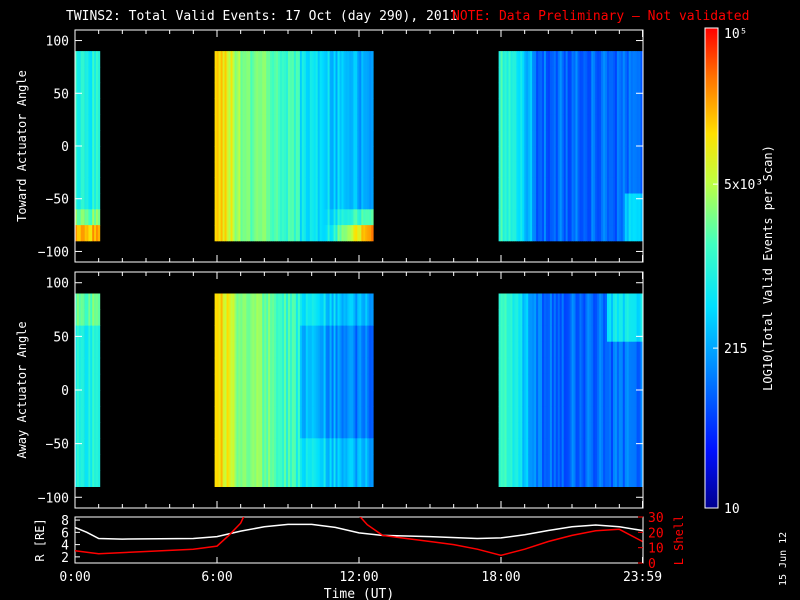 The width and height of the screenshot is (800, 600). Describe the element at coordinates (57, 200) in the screenshot. I see `y-tick-label: −50` at that location.